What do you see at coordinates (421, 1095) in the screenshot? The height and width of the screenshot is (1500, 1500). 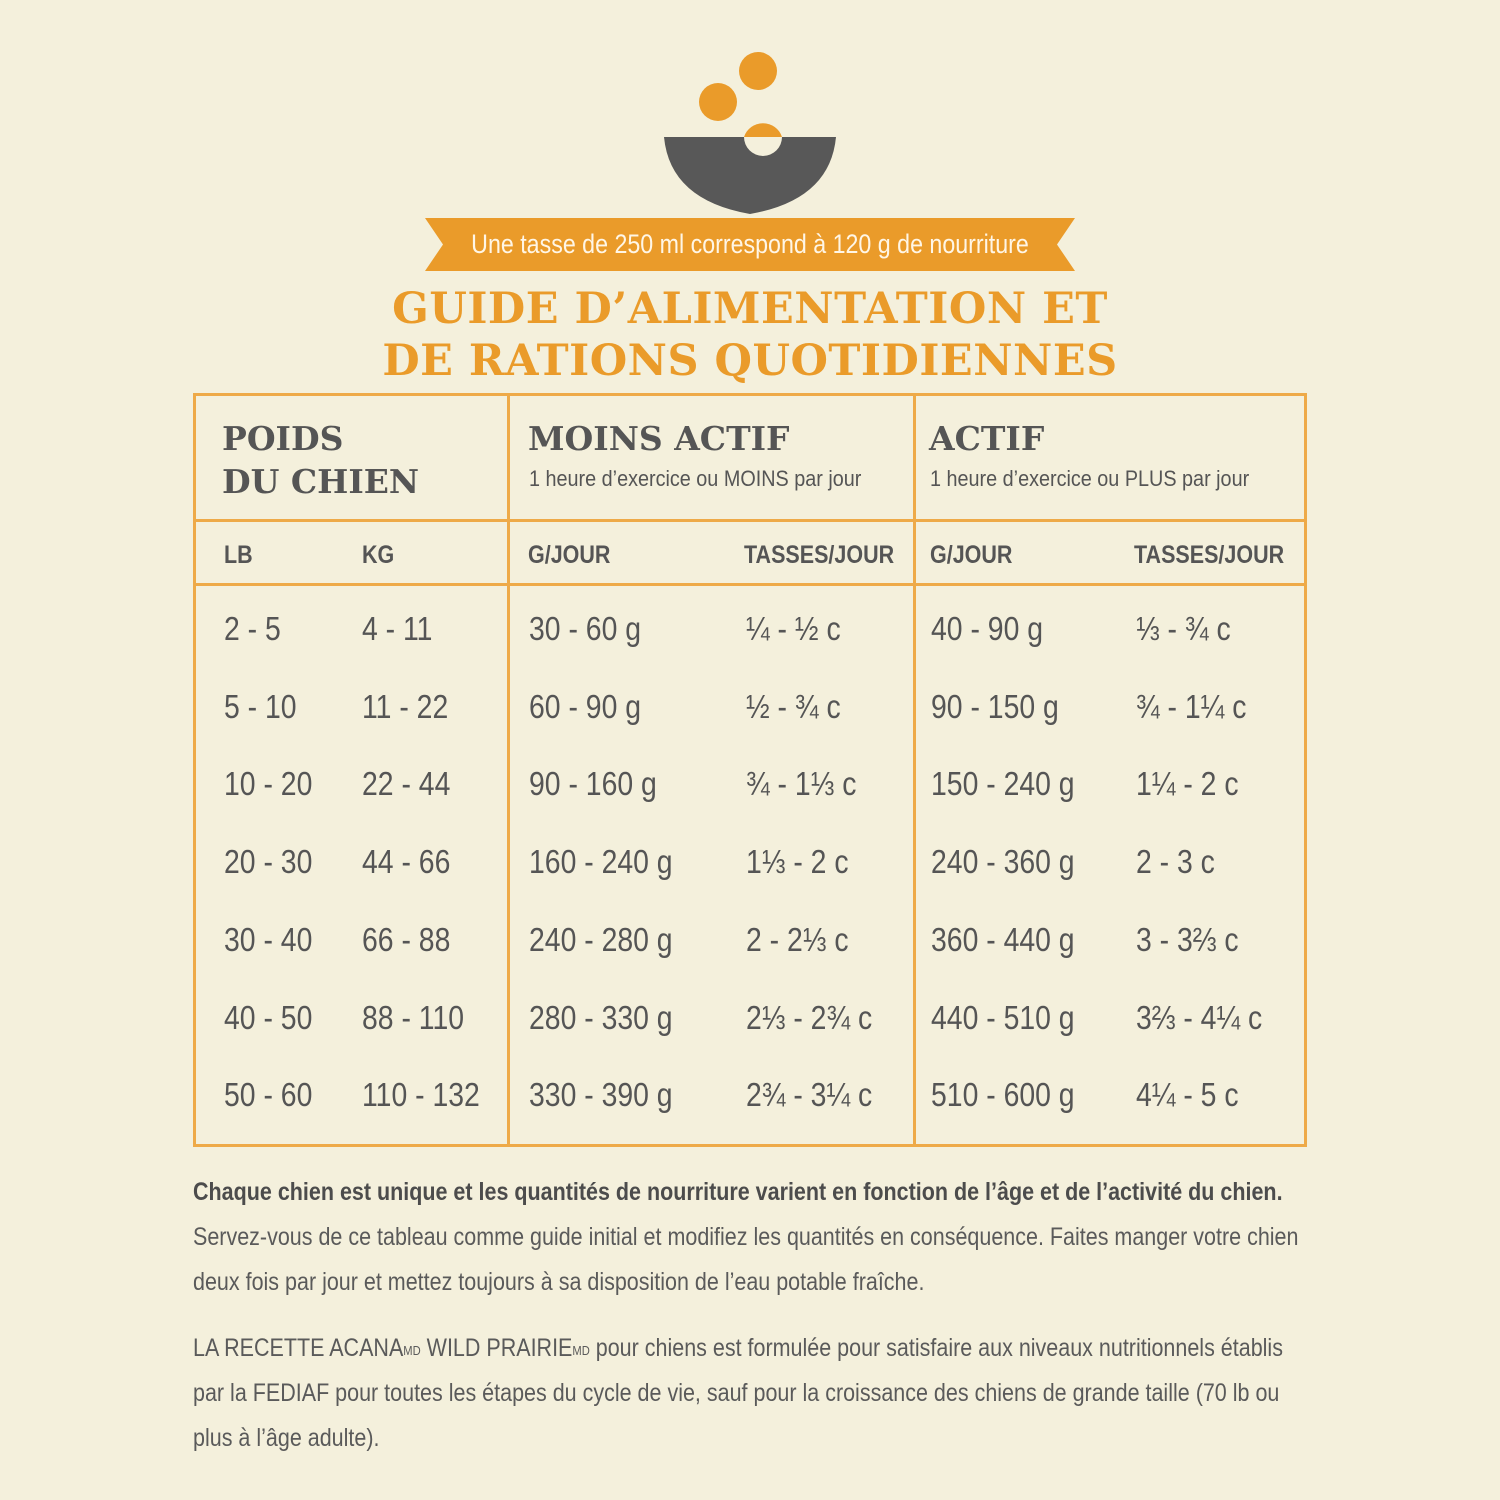 I see `cell-kg: 110 - 132` at bounding box center [421, 1095].